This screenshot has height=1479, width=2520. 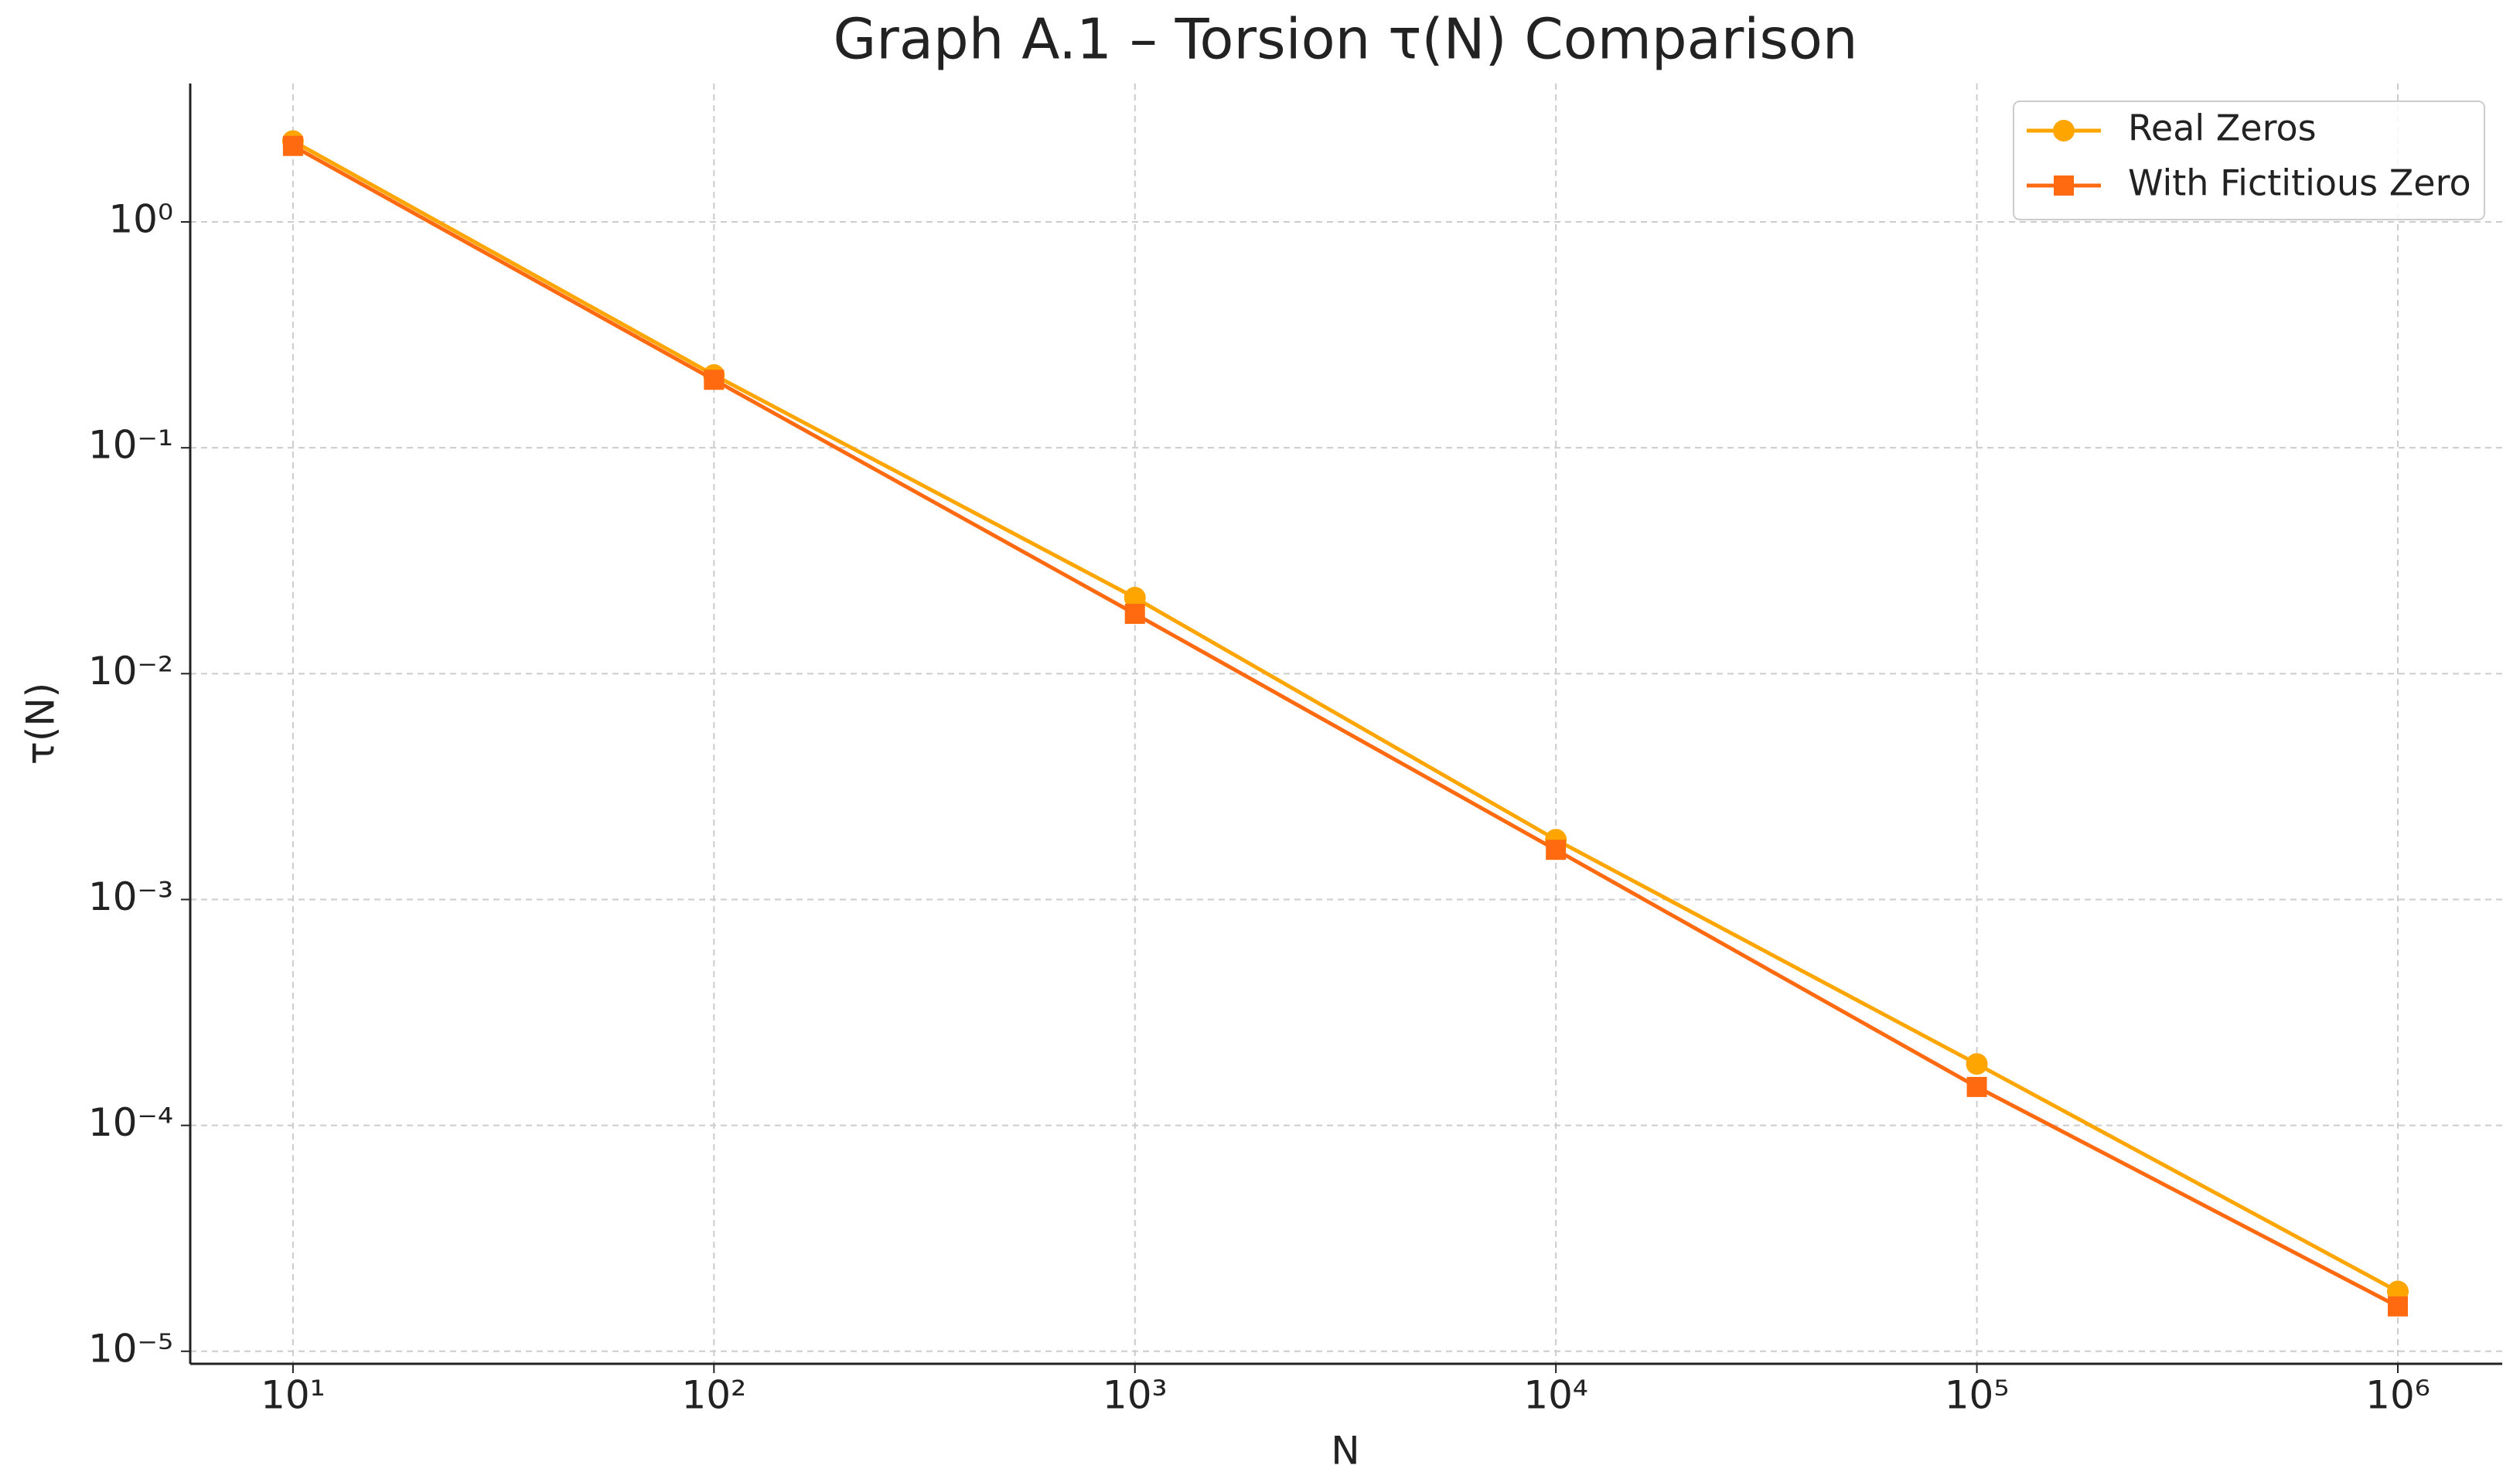 I want to click on x-tick-label: 10¹, so click(x=293, y=1395).